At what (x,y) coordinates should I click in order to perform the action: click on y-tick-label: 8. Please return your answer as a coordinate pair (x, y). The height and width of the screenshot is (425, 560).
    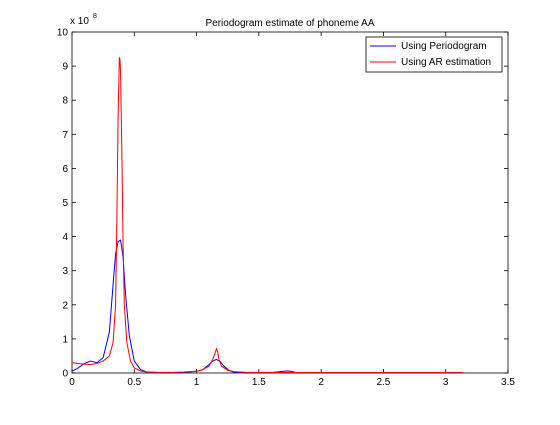
    Looking at the image, I should click on (65, 101).